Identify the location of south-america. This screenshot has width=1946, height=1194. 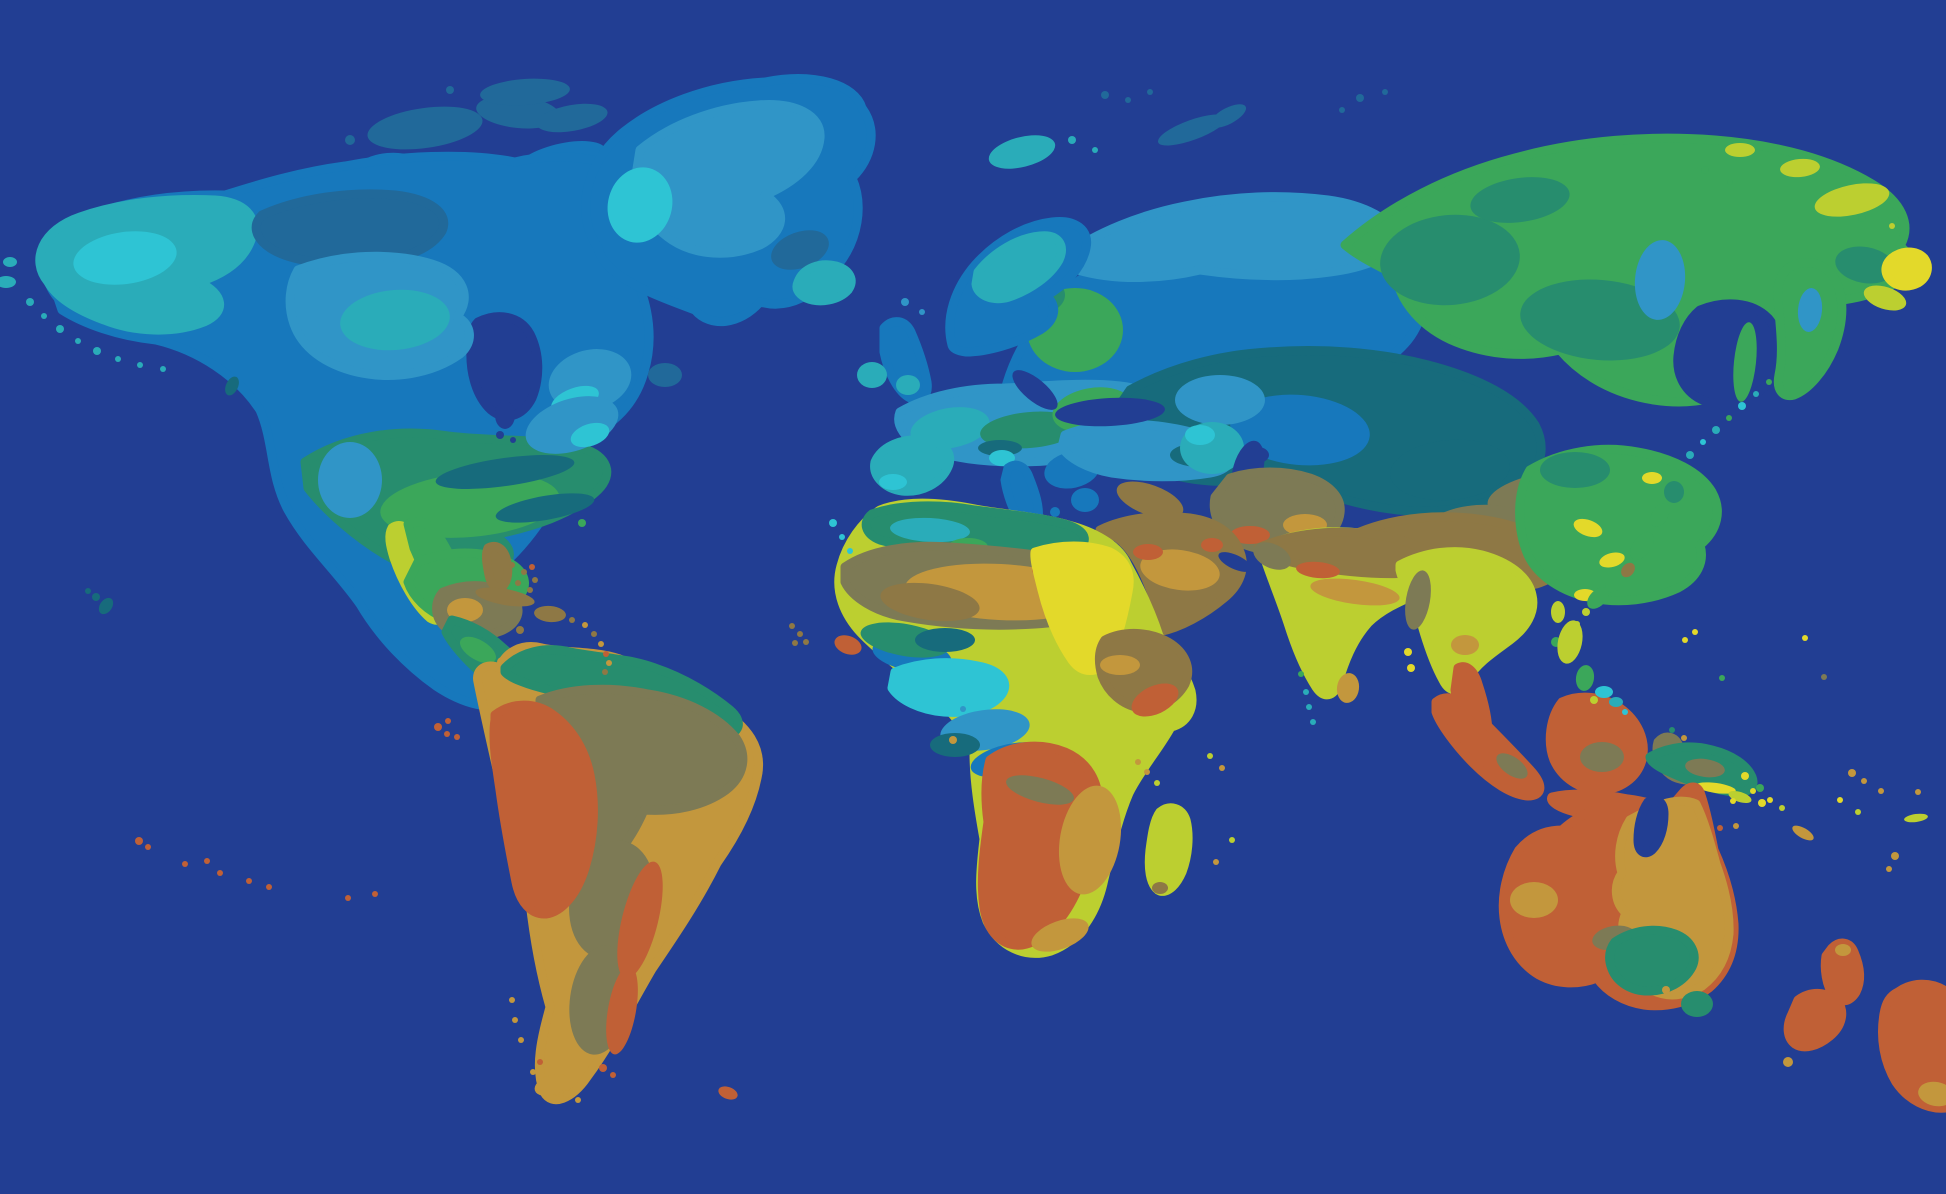
(618, 873).